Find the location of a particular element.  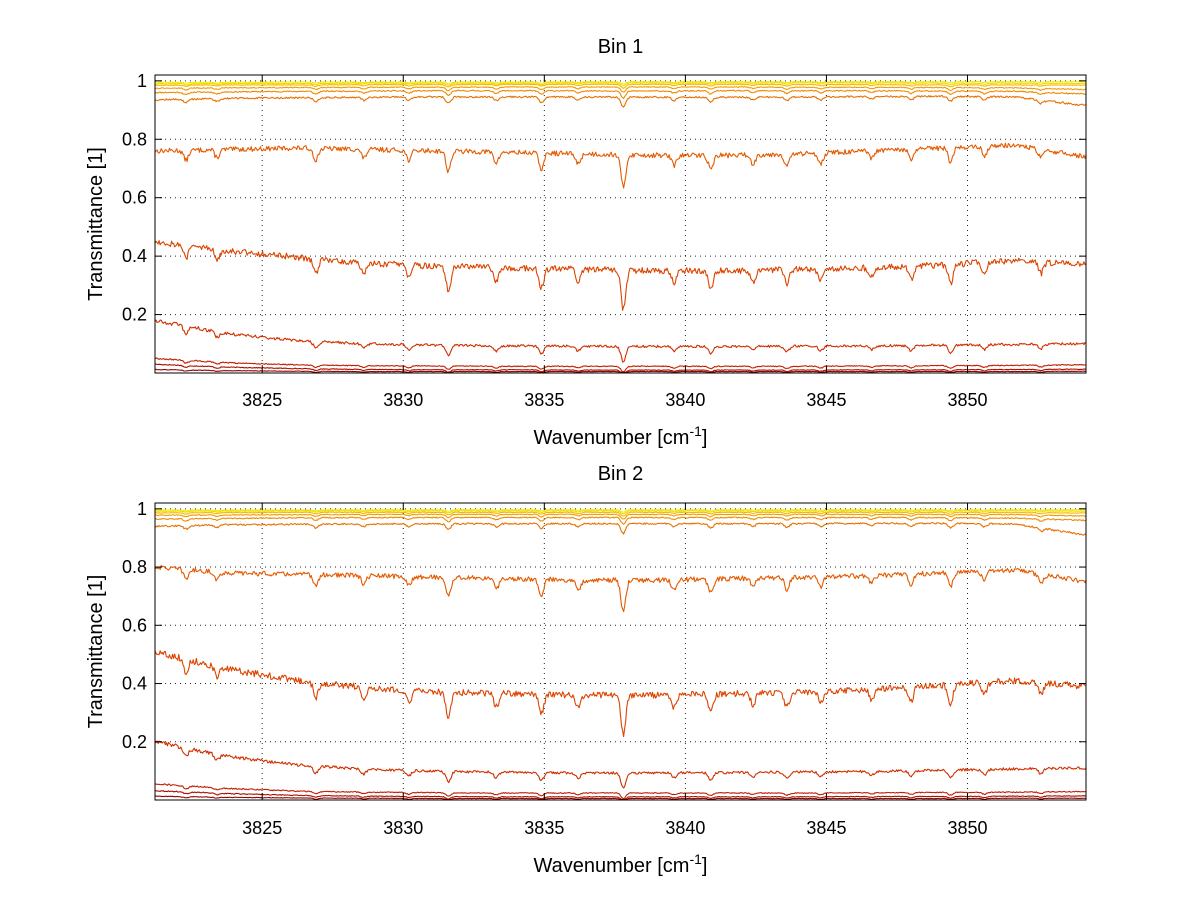

chart-title: Bin 2 is located at coordinates (621, 474).